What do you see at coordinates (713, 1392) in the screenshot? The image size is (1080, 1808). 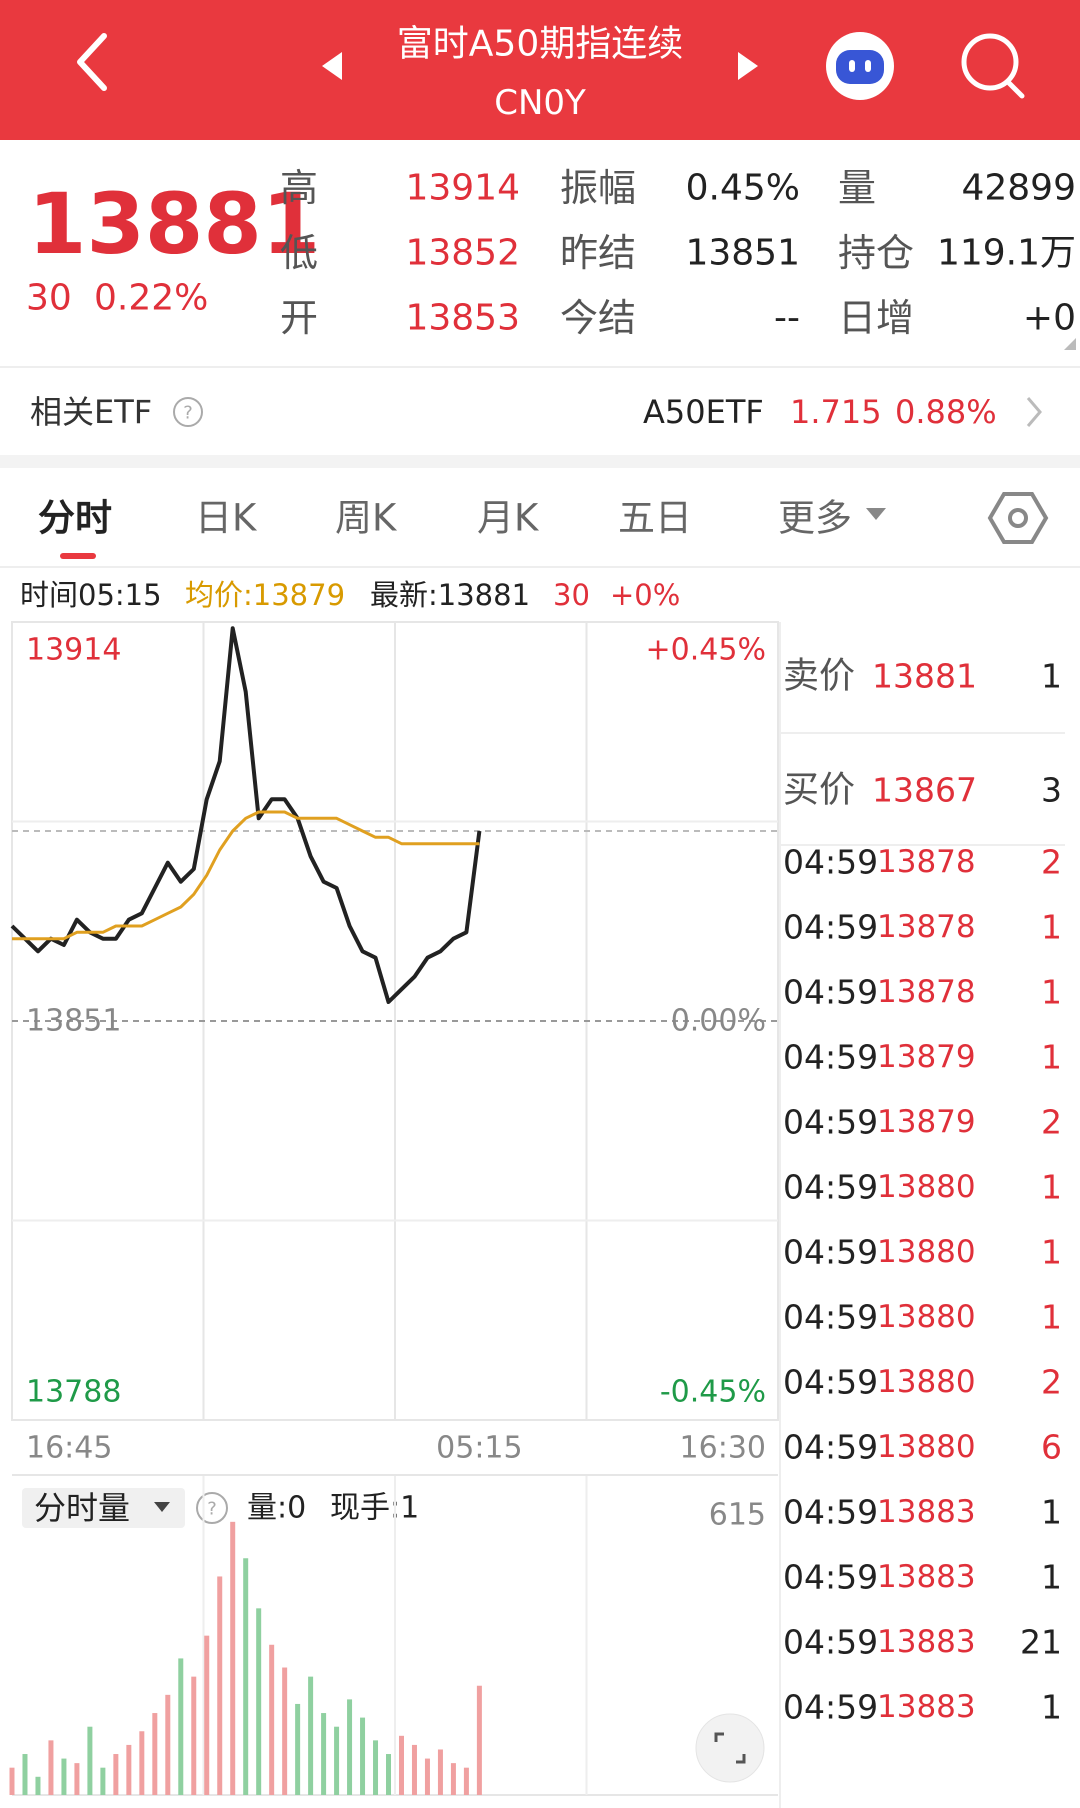 I see `y2-tick-label: -0.45%` at bounding box center [713, 1392].